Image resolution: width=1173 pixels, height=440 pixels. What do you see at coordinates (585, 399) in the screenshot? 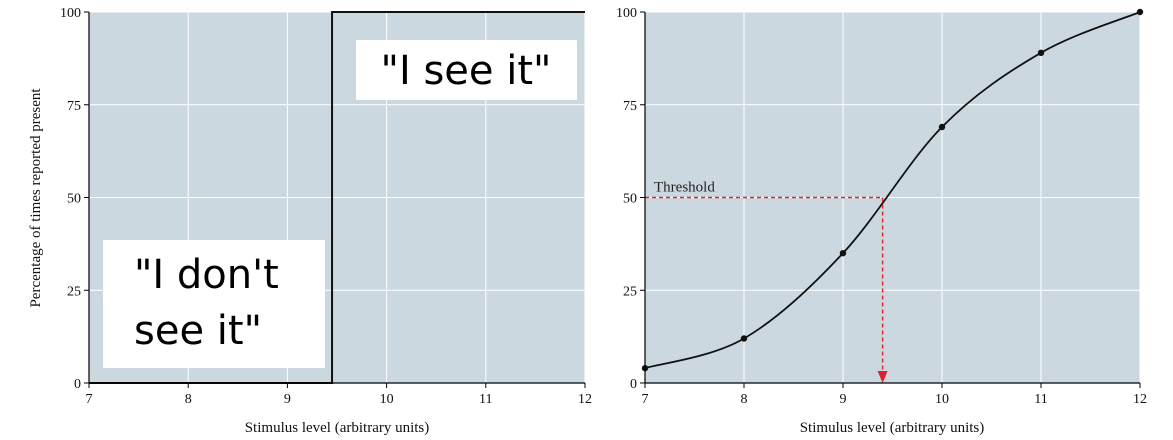
I see `left-x-tick-label-5: 12` at bounding box center [585, 399].